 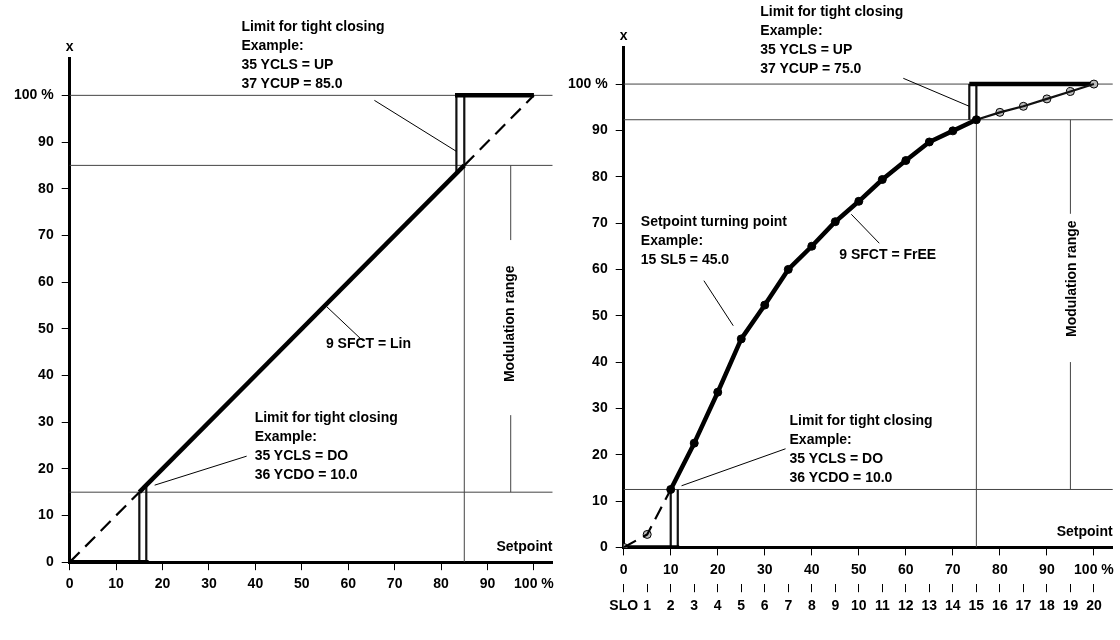 What do you see at coordinates (832, 40) in the screenshot?
I see `annotation: Limit for tight closing Example: 35 YCLS = UP 37 YCUP = 75.0` at bounding box center [832, 40].